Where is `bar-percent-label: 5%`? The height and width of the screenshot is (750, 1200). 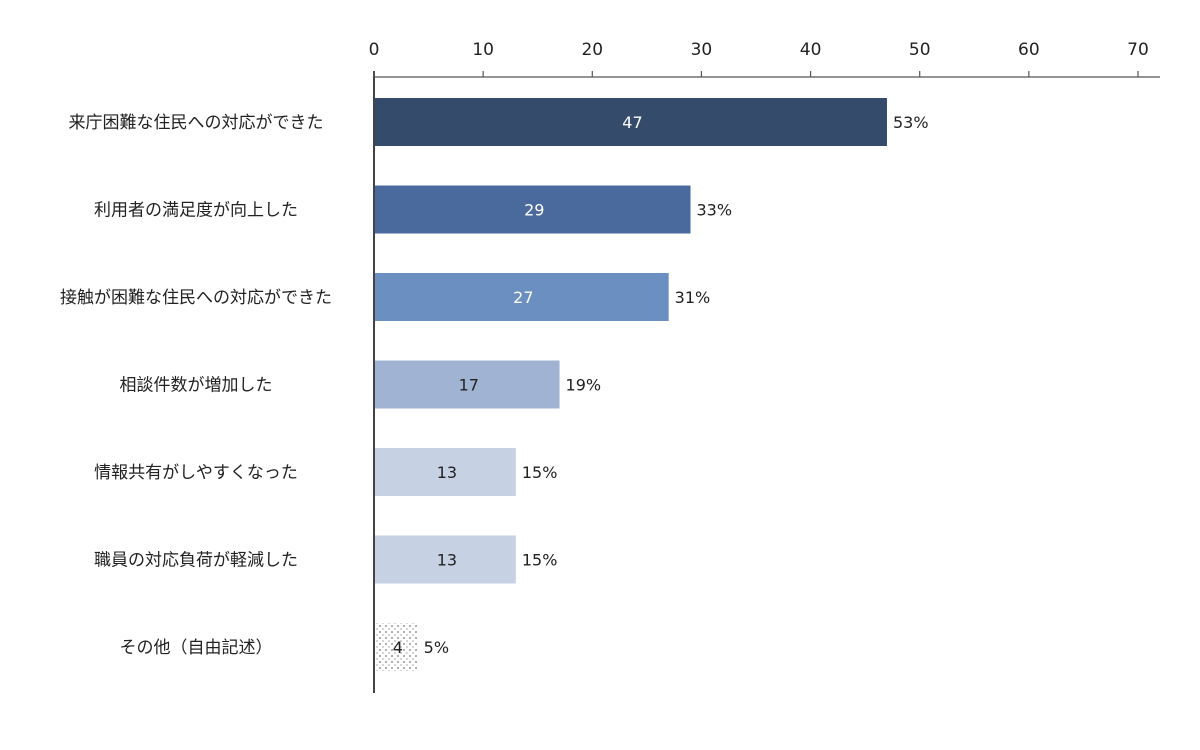
bar-percent-label: 5% is located at coordinates (436, 647).